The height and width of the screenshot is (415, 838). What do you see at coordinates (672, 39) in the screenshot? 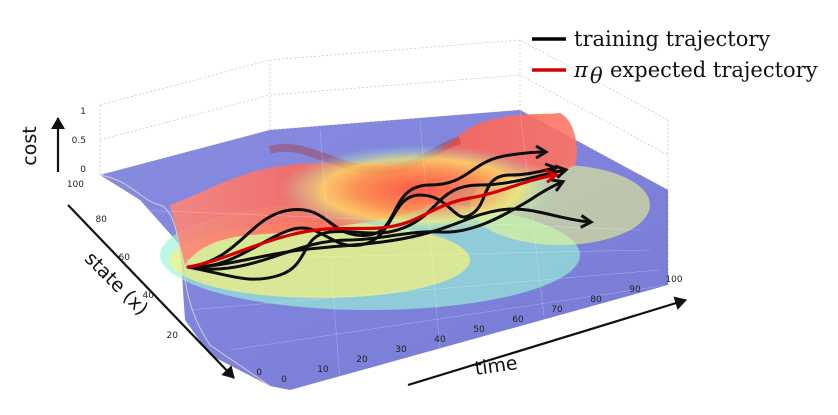
I see `legend-label-training: training trajectory` at bounding box center [672, 39].